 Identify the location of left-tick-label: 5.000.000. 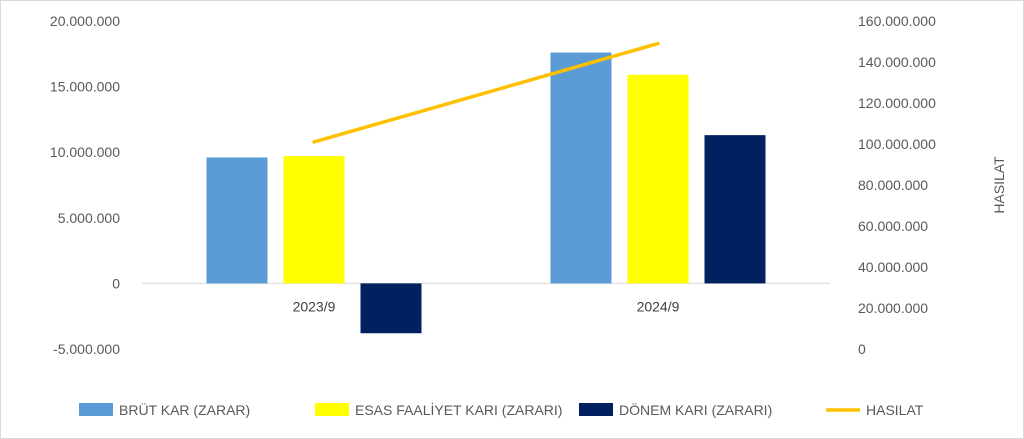
(89, 218).